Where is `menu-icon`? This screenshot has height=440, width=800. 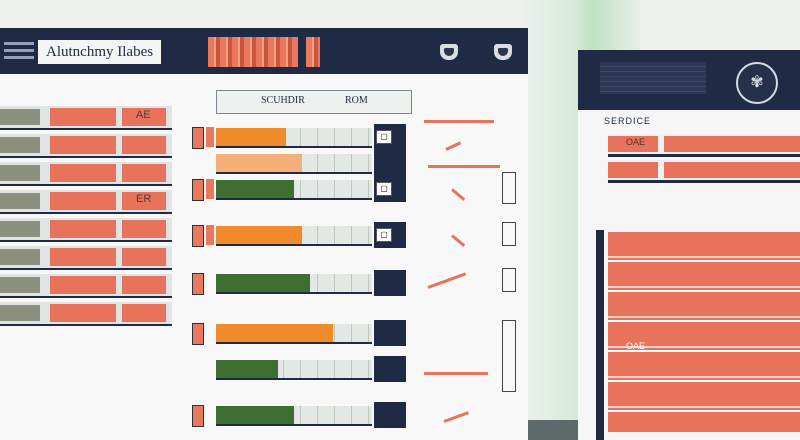
menu-icon is located at coordinates (19, 51).